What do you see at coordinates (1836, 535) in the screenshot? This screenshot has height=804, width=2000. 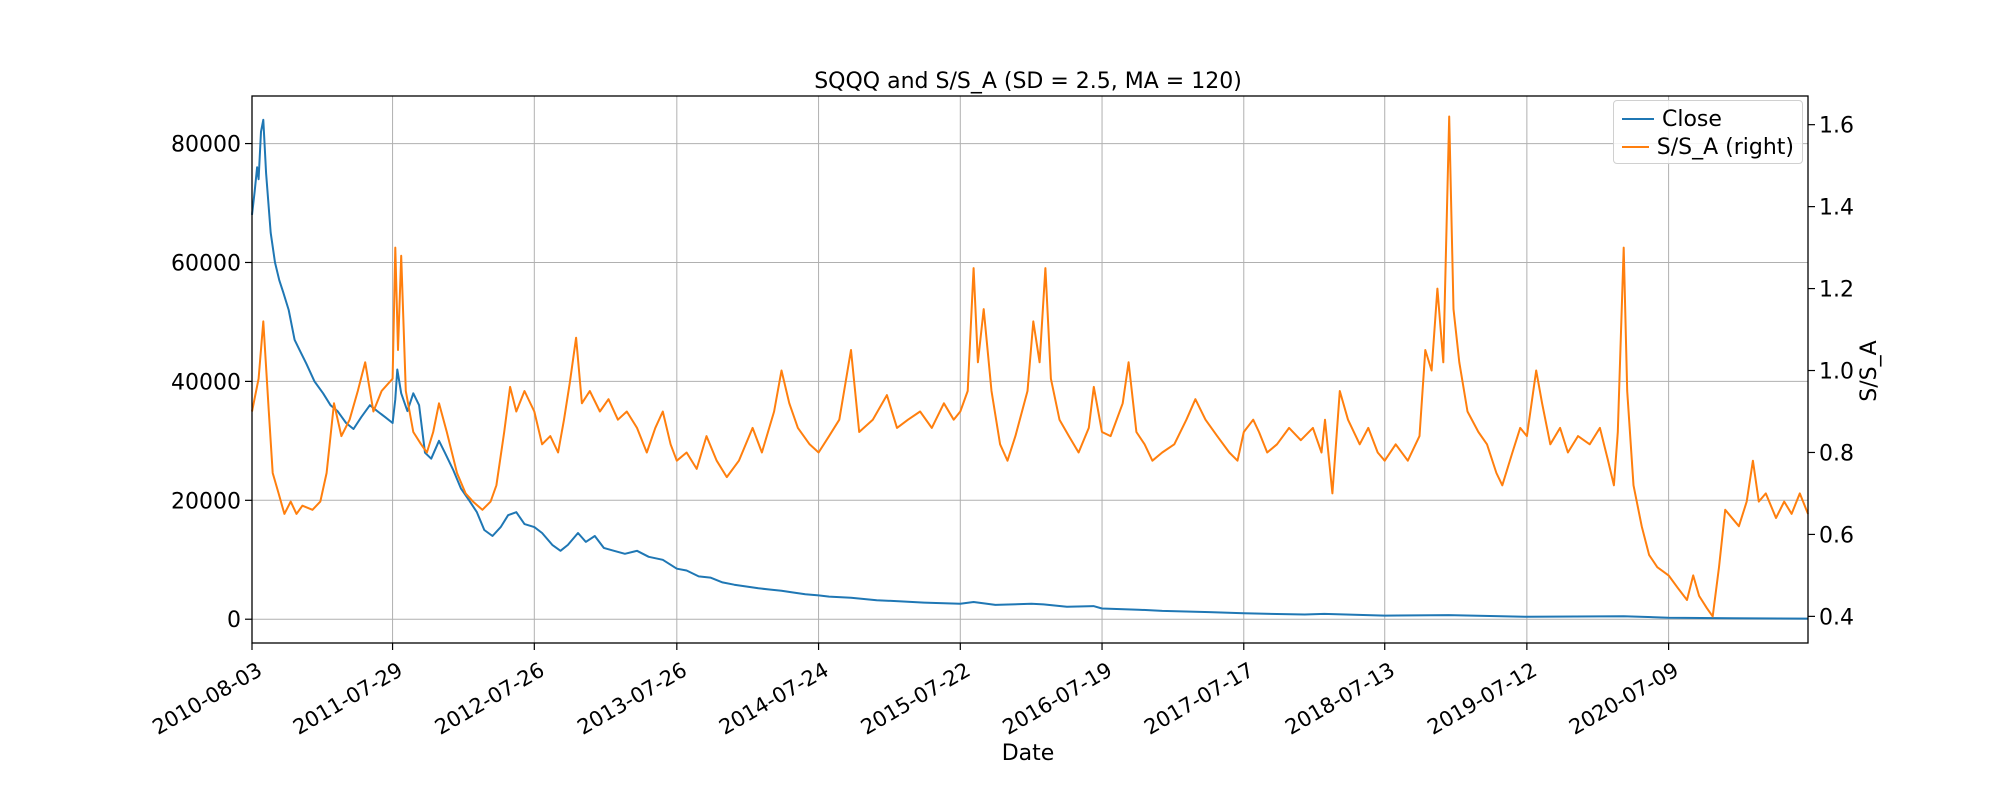 I see `y-right-tick-label-1: 0.6` at bounding box center [1836, 535].